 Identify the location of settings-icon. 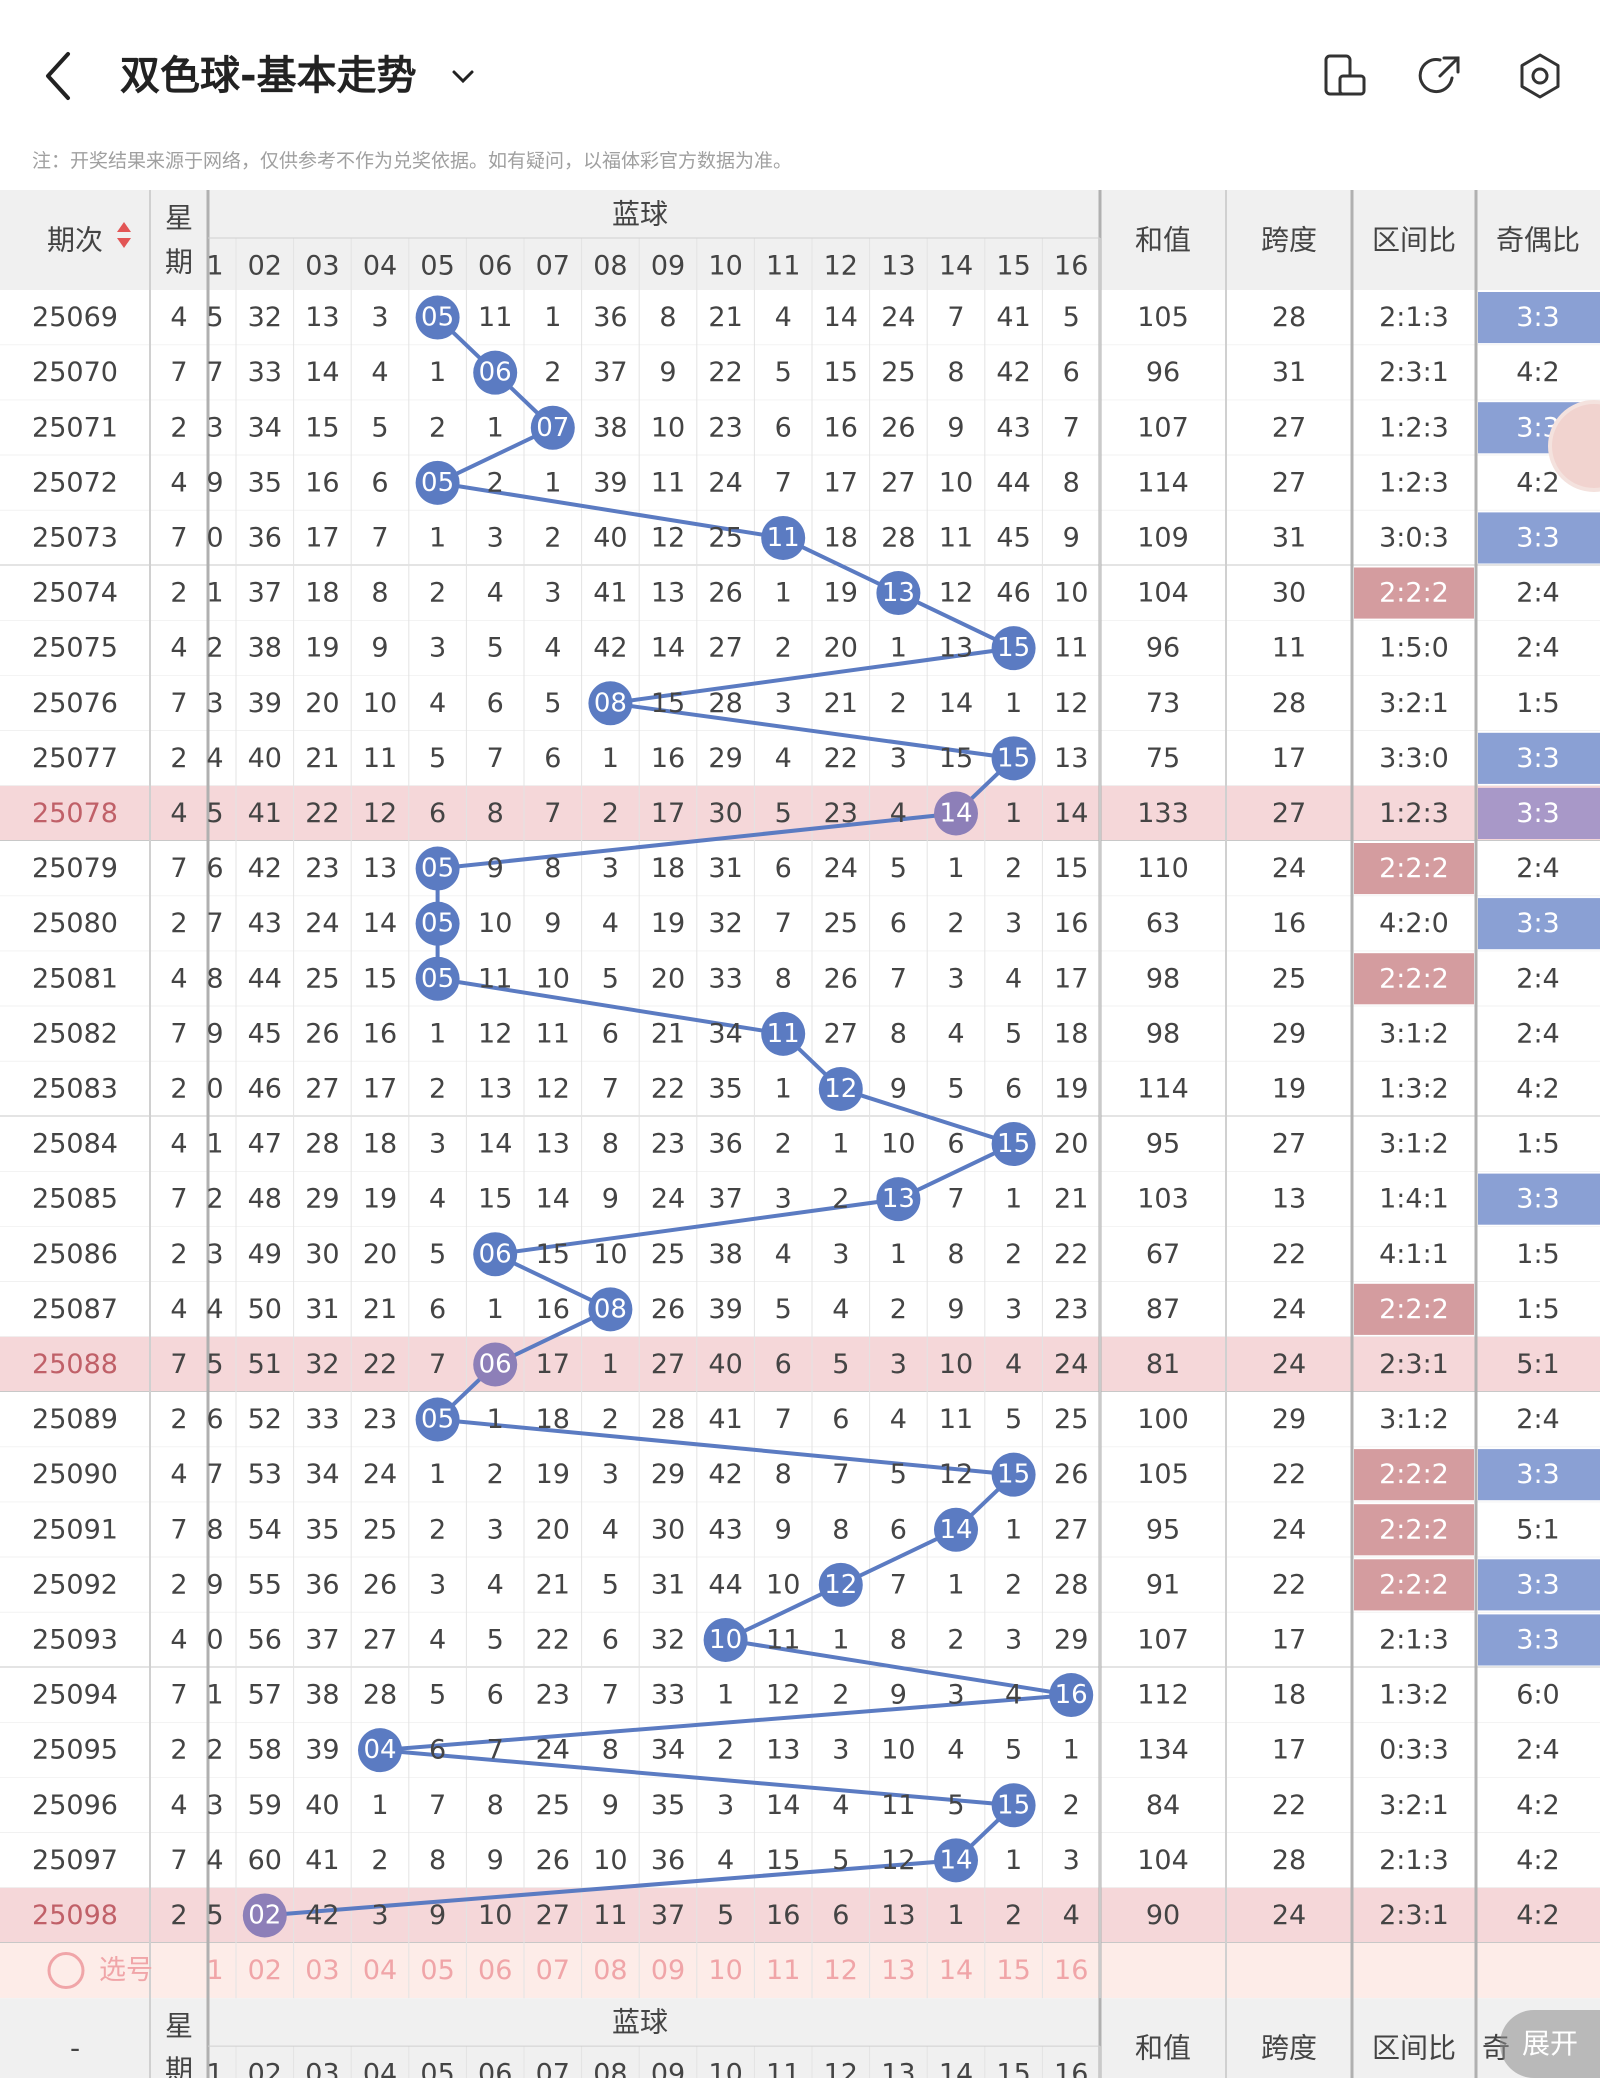
(1540, 76).